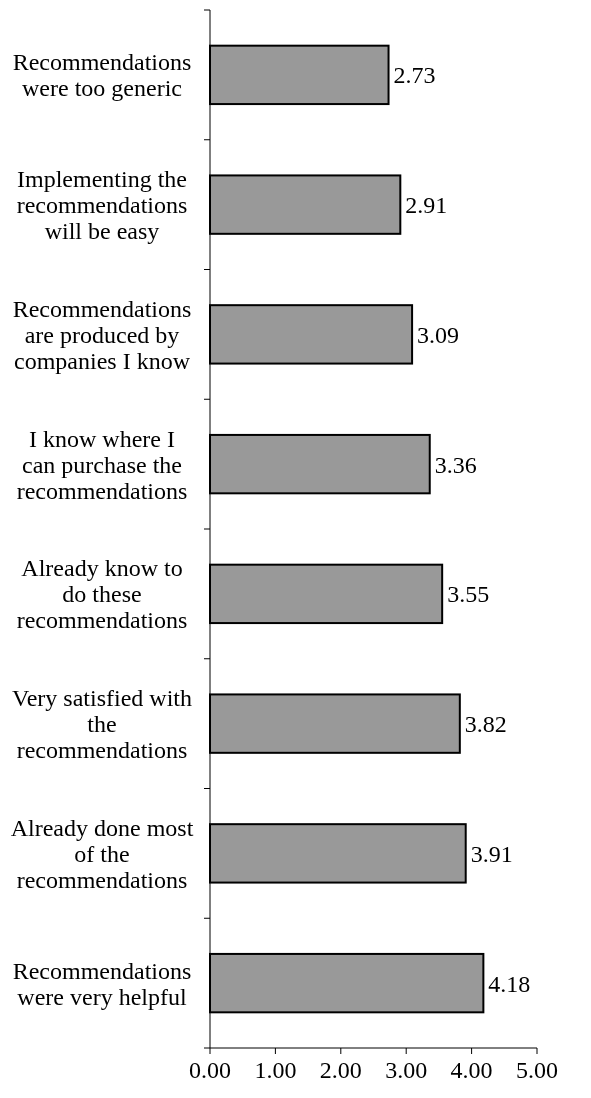 Image resolution: width=591 pixels, height=1098 pixels. I want to click on x-tick-label: 1.00, so click(275, 1070).